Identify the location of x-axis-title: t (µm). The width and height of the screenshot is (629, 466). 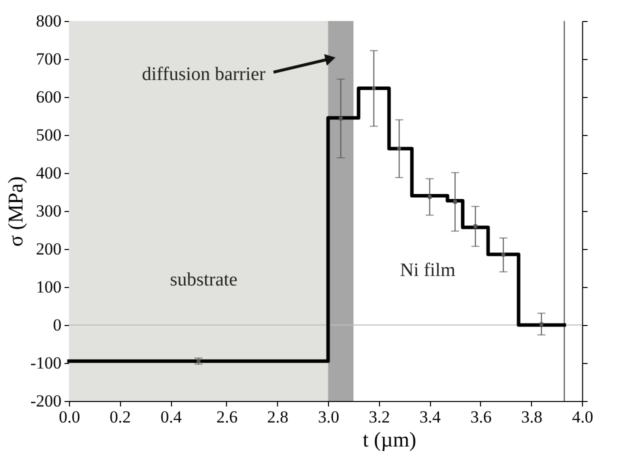
(389, 440).